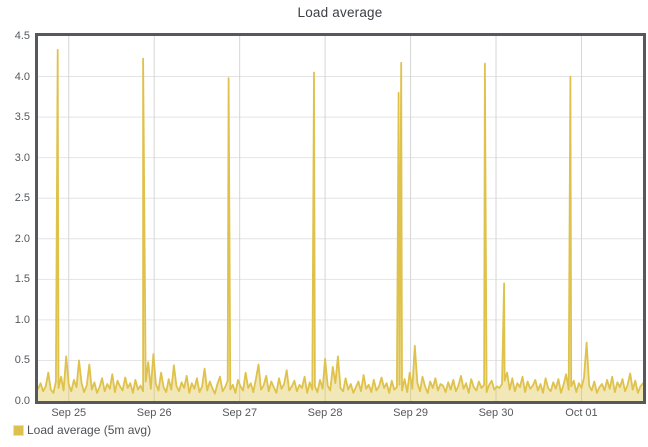 Image resolution: width=648 pixels, height=447 pixels. What do you see at coordinates (340, 12) in the screenshot?
I see `panel-title: Load average` at bounding box center [340, 12].